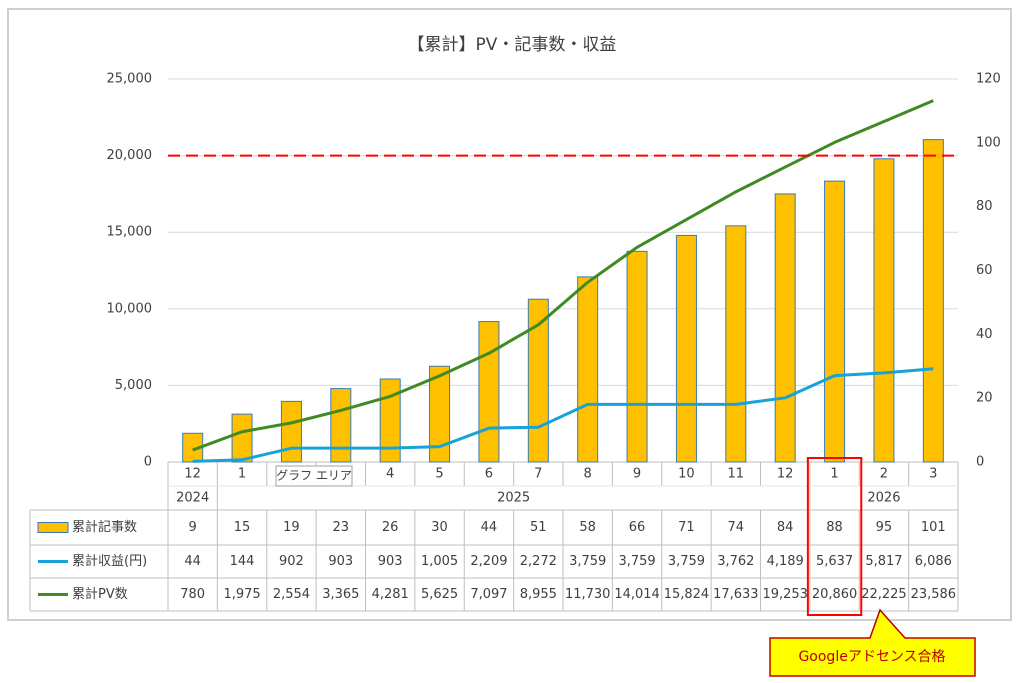 The height and width of the screenshot is (683, 1024). What do you see at coordinates (390, 594) in the screenshot?
I see `table-cell: 4,281` at bounding box center [390, 594].